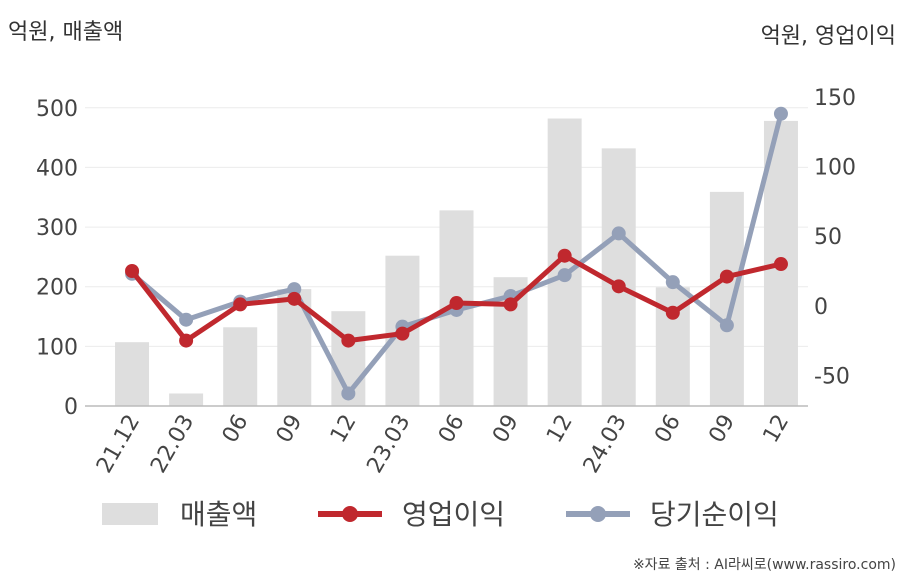  Describe the element at coordinates (605, 444) in the screenshot. I see `x-tick-label: 24.03` at that location.